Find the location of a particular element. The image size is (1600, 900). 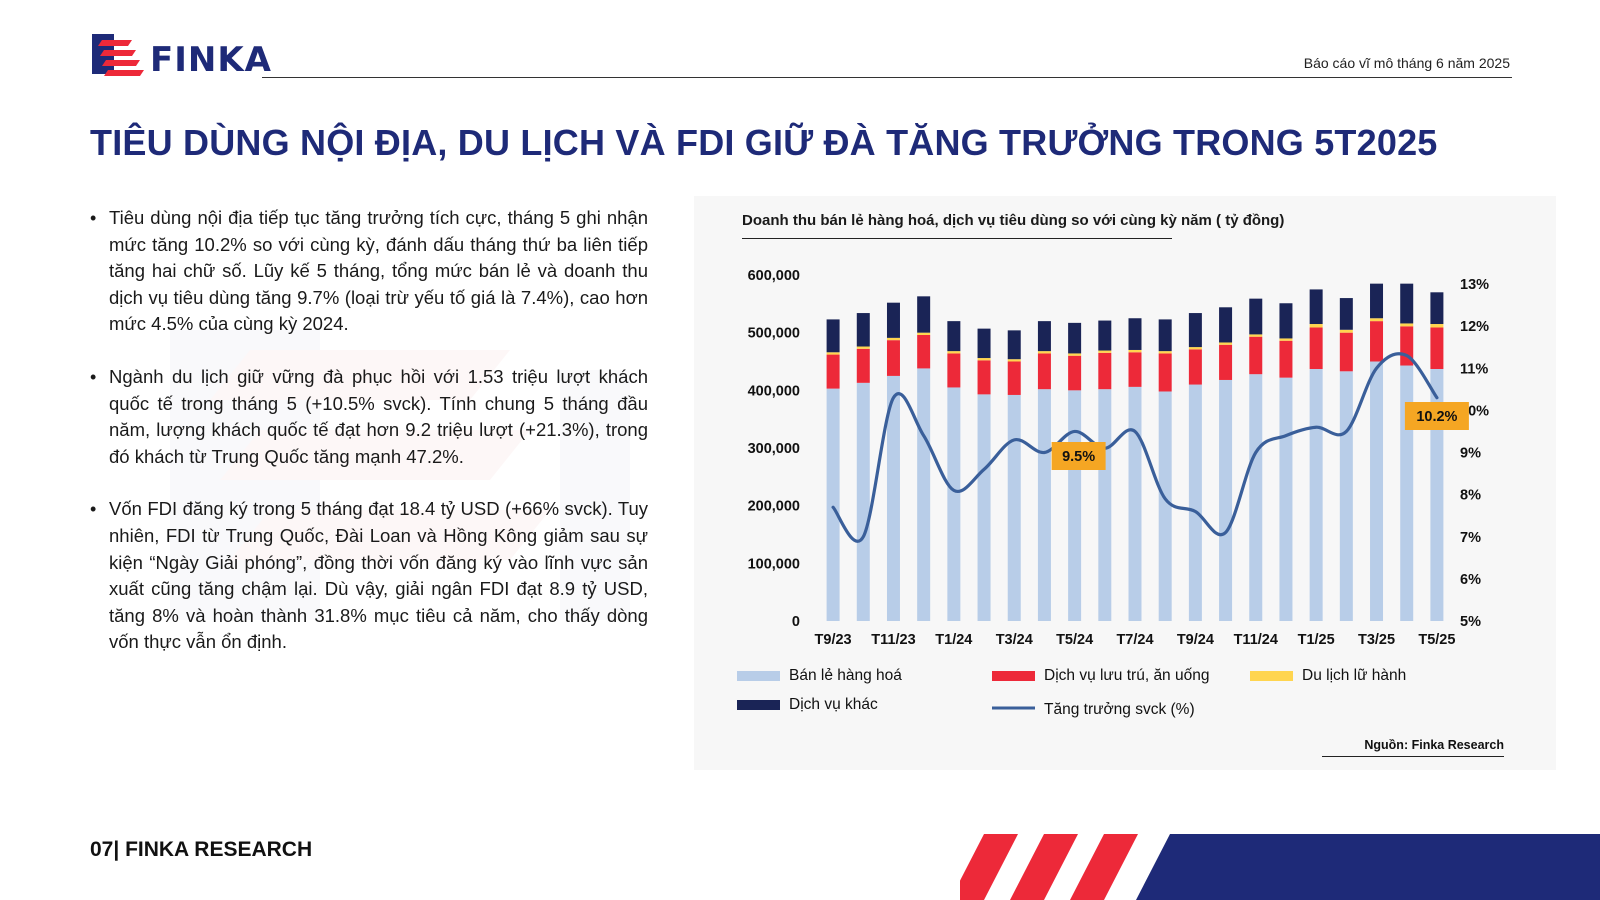

legend-label: Du lịch lữ hành is located at coordinates (1354, 675).